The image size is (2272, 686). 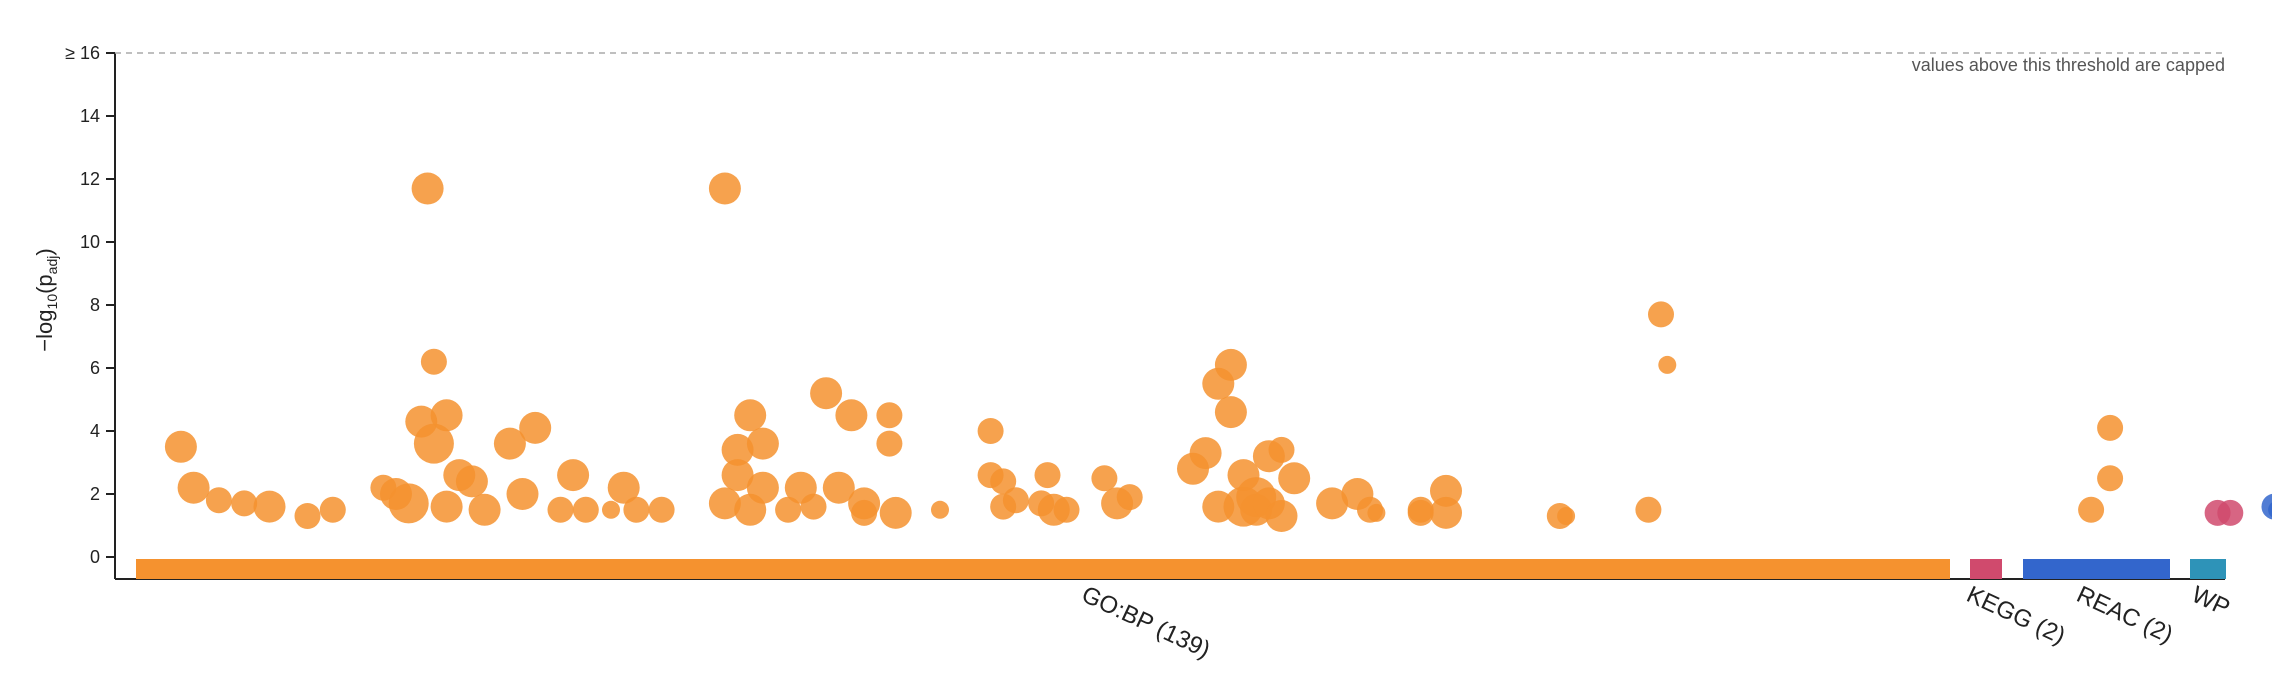 What do you see at coordinates (95, 494) in the screenshot?
I see `y-tick-label: 2` at bounding box center [95, 494].